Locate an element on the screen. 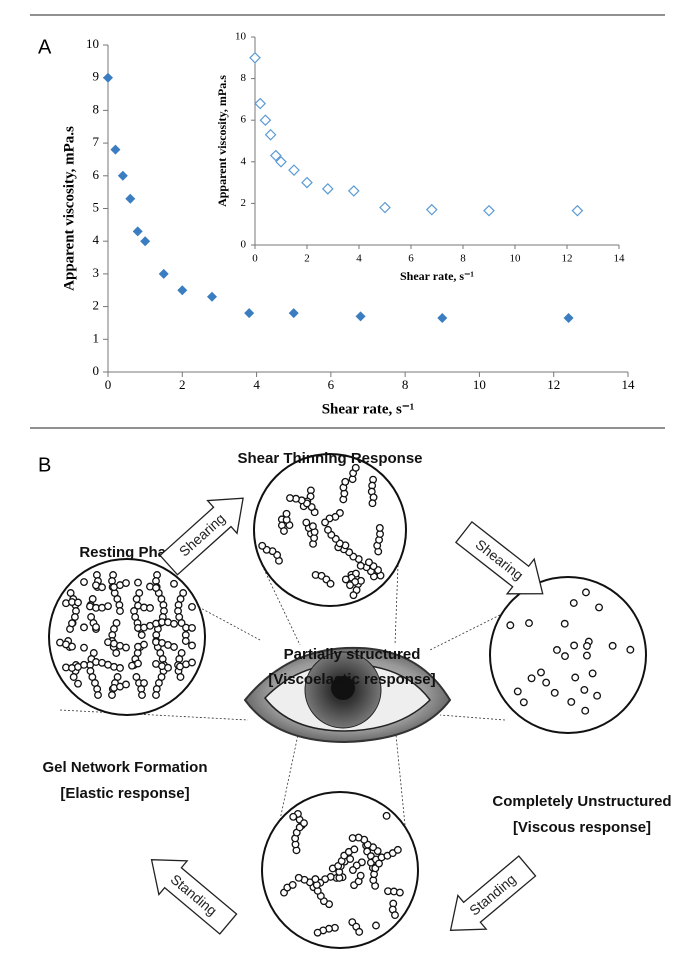  state-label: Gel Network Formation is located at coordinates (124, 767).